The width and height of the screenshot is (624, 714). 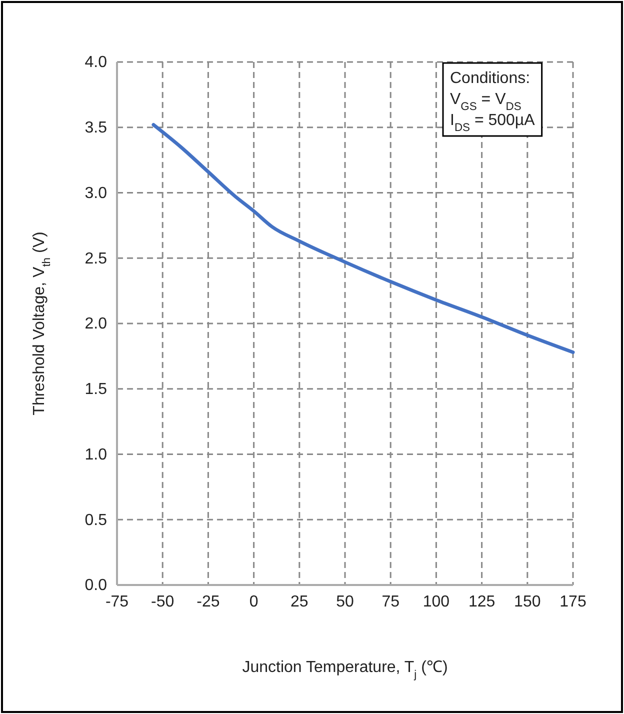 What do you see at coordinates (345, 670) in the screenshot?
I see `x-axis-title: Junction Temperature, T$_{j}$ (℃)` at bounding box center [345, 670].